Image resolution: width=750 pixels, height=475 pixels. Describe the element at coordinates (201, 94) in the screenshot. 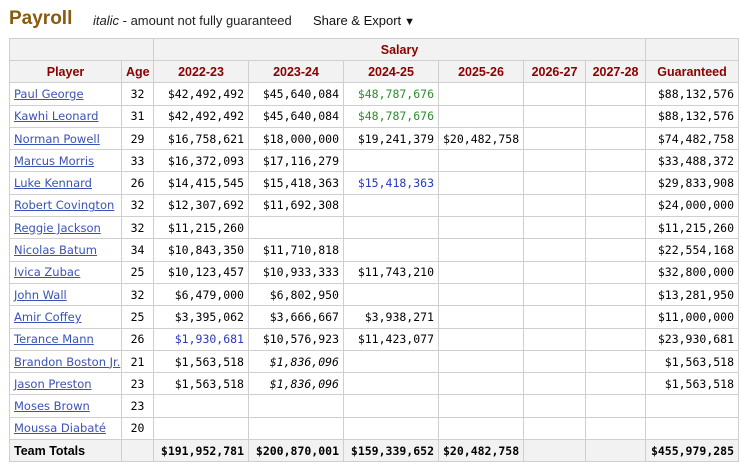

I see `salary-cell-2022-23: $42,492,492` at that location.